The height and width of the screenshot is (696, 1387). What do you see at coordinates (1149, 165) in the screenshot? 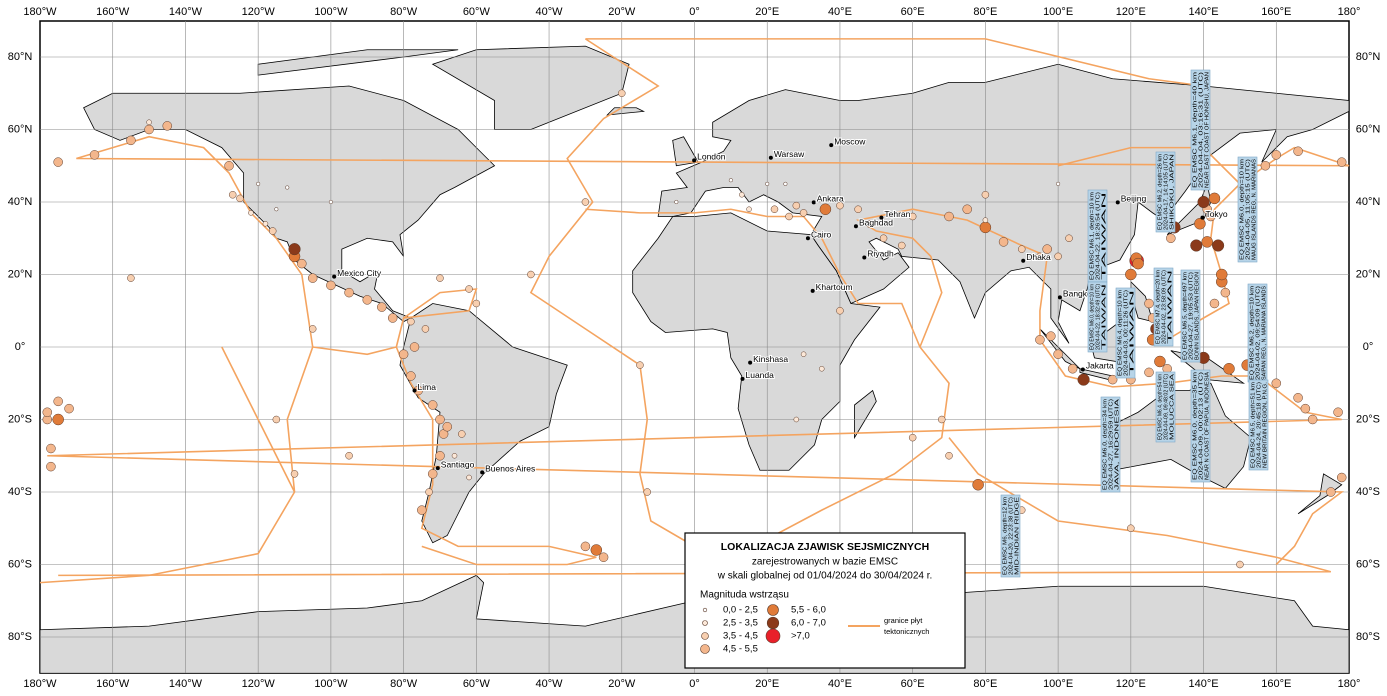
I see `plate-boundary` at bounding box center [1149, 165].